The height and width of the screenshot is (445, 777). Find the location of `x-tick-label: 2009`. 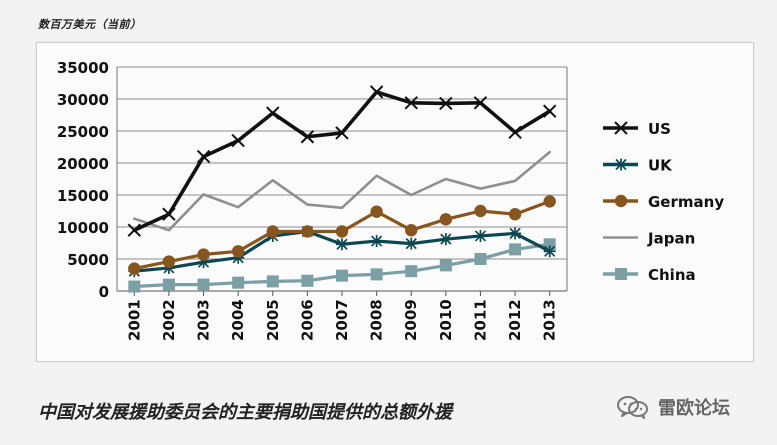

x-tick-label: 2009 is located at coordinates (411, 320).